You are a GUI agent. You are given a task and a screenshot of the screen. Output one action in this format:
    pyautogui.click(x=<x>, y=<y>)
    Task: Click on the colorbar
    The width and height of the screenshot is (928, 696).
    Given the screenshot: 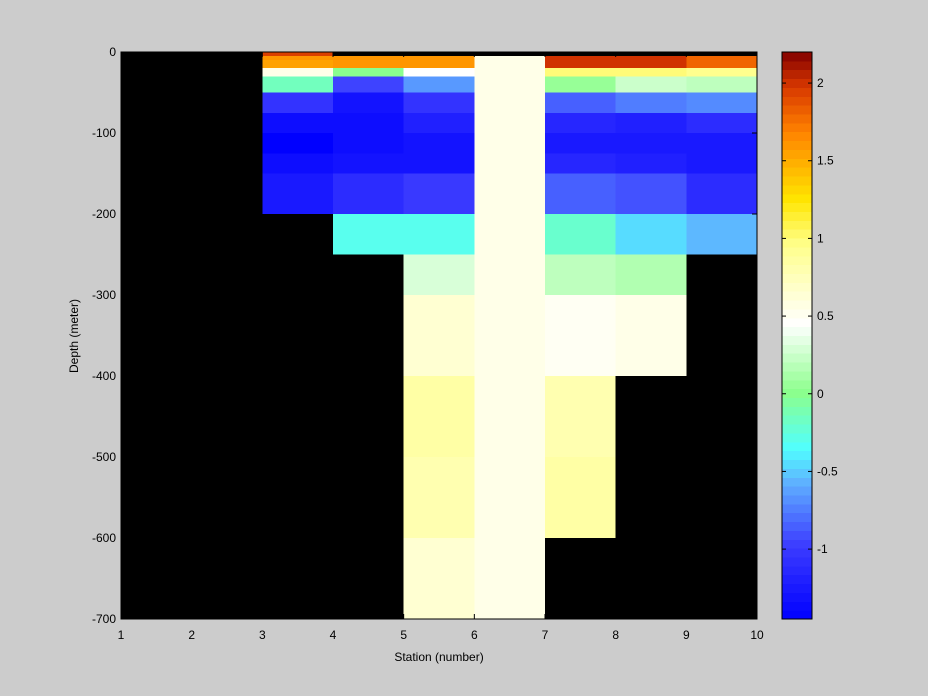 What is the action you would take?
    pyautogui.click(x=797, y=335)
    